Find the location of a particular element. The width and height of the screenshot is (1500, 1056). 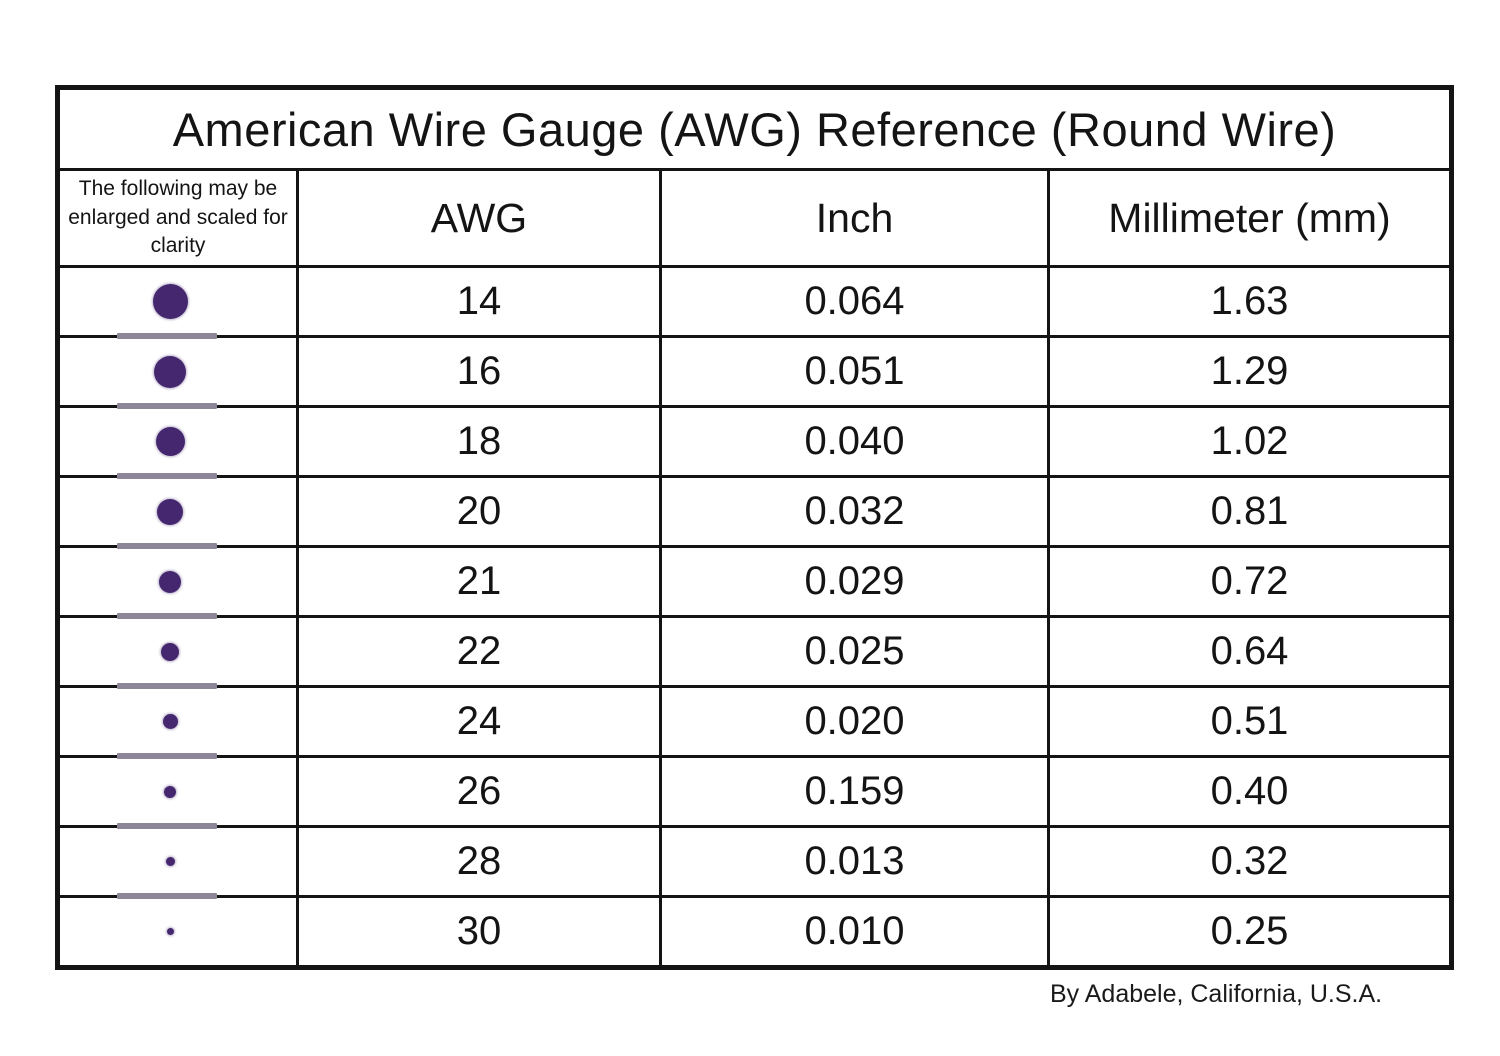

inch-value: 0.051 is located at coordinates (854, 371).